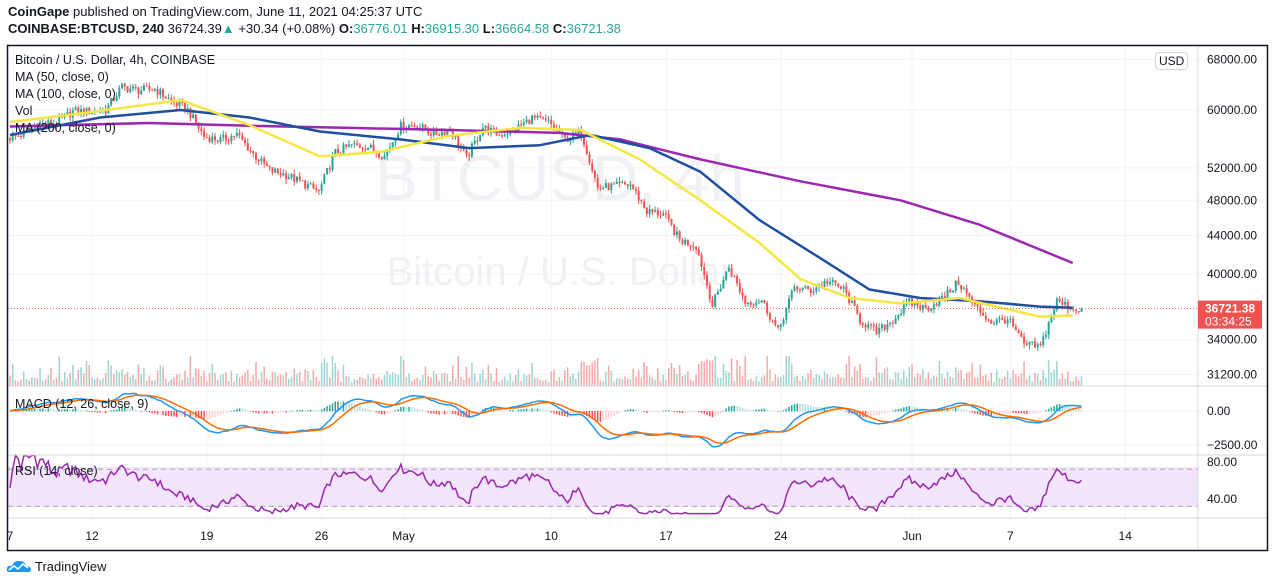 The image size is (1274, 587). What do you see at coordinates (1172, 61) in the screenshot?
I see `currency-badge: USD` at bounding box center [1172, 61].